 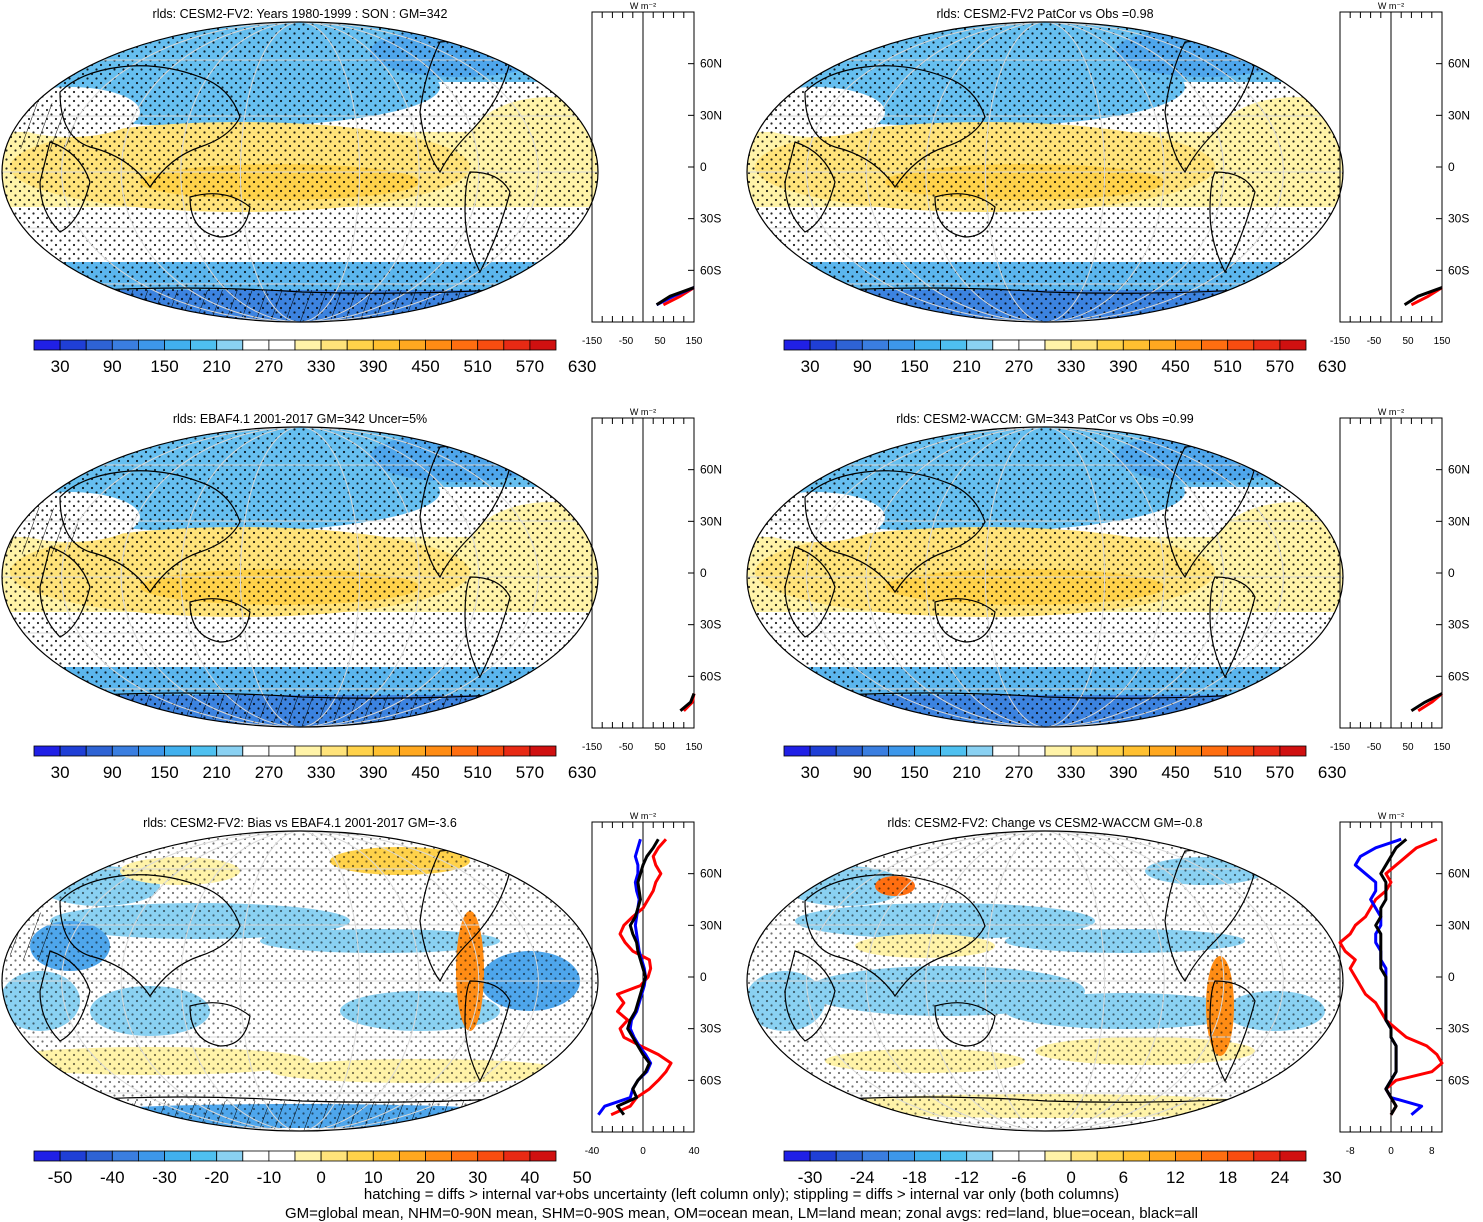 What do you see at coordinates (269, 1177) in the screenshot?
I see `colorbar-tick-label: -10` at bounding box center [269, 1177].